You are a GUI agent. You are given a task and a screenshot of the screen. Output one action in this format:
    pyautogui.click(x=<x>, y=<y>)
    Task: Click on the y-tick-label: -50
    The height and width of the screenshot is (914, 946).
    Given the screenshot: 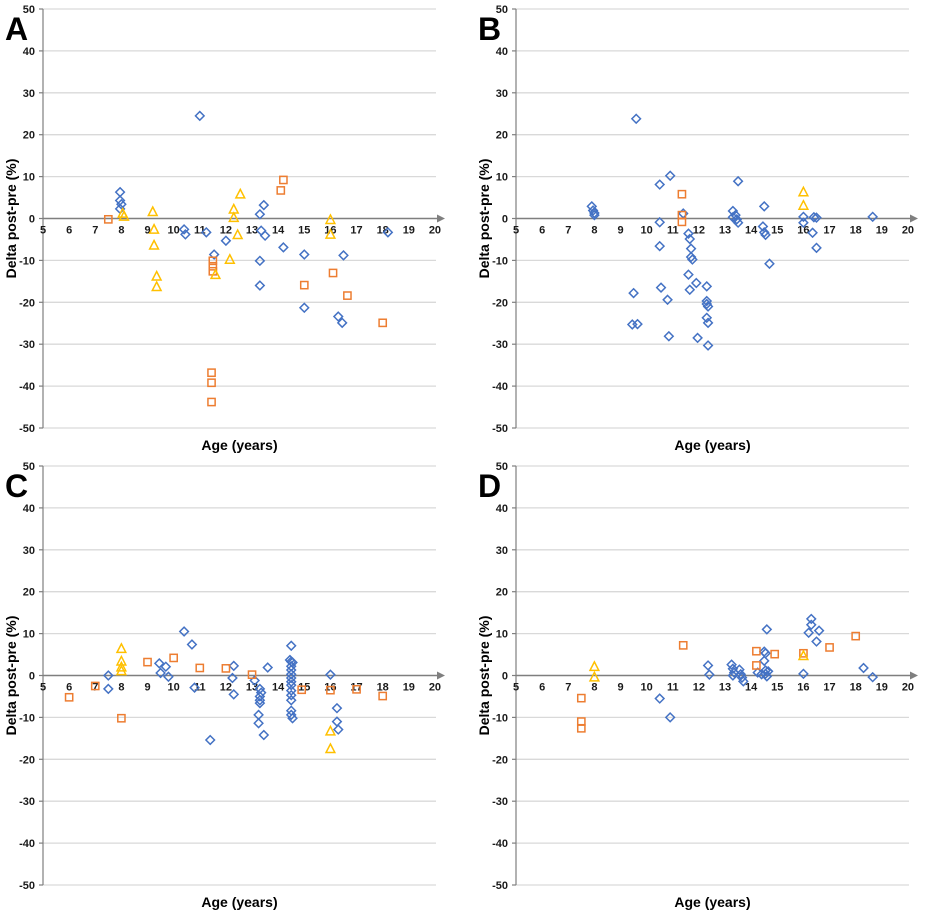 What is the action you would take?
    pyautogui.click(x=27, y=429)
    